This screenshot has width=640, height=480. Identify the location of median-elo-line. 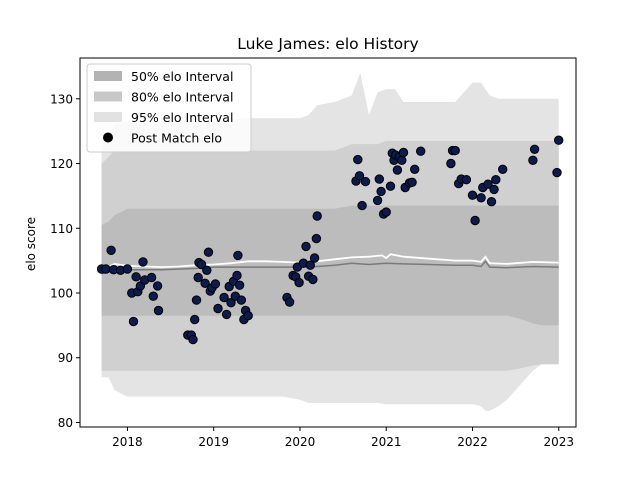
(330, 267).